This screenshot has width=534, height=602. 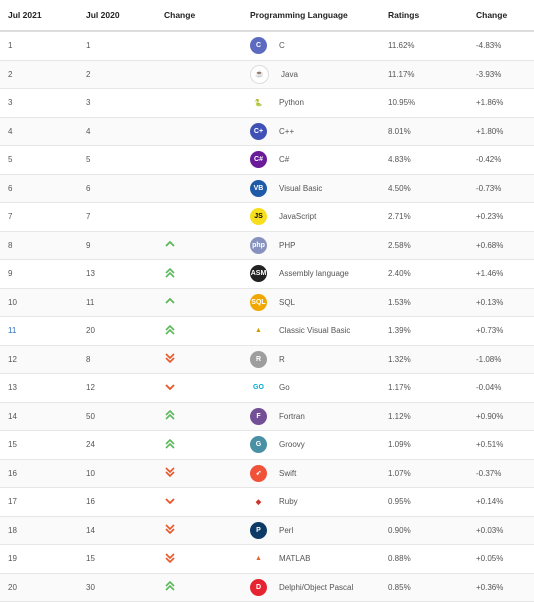 I want to click on table-row: 12 8 R R 1.32% -1.08%, so click(x=267, y=359).